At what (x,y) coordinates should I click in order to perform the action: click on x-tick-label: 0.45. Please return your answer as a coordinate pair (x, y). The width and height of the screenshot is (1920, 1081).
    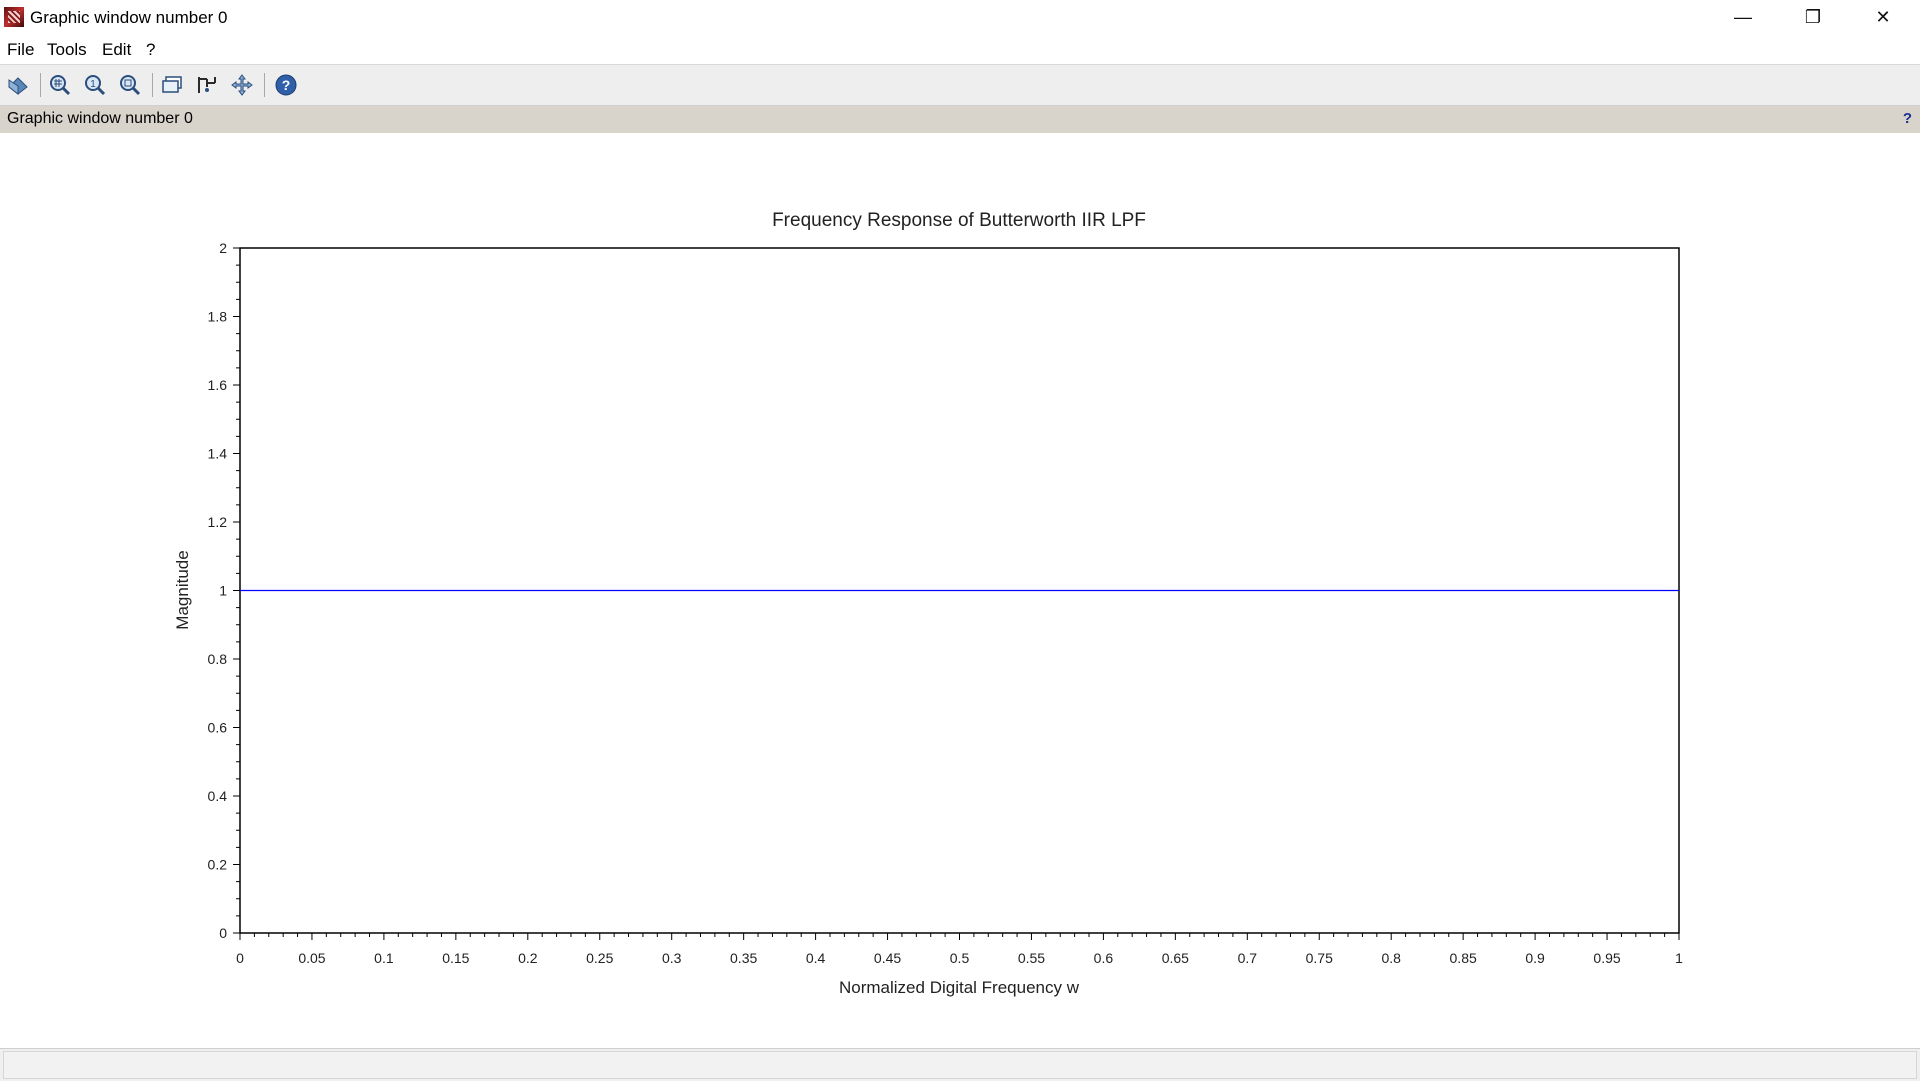
    Looking at the image, I should click on (887, 958).